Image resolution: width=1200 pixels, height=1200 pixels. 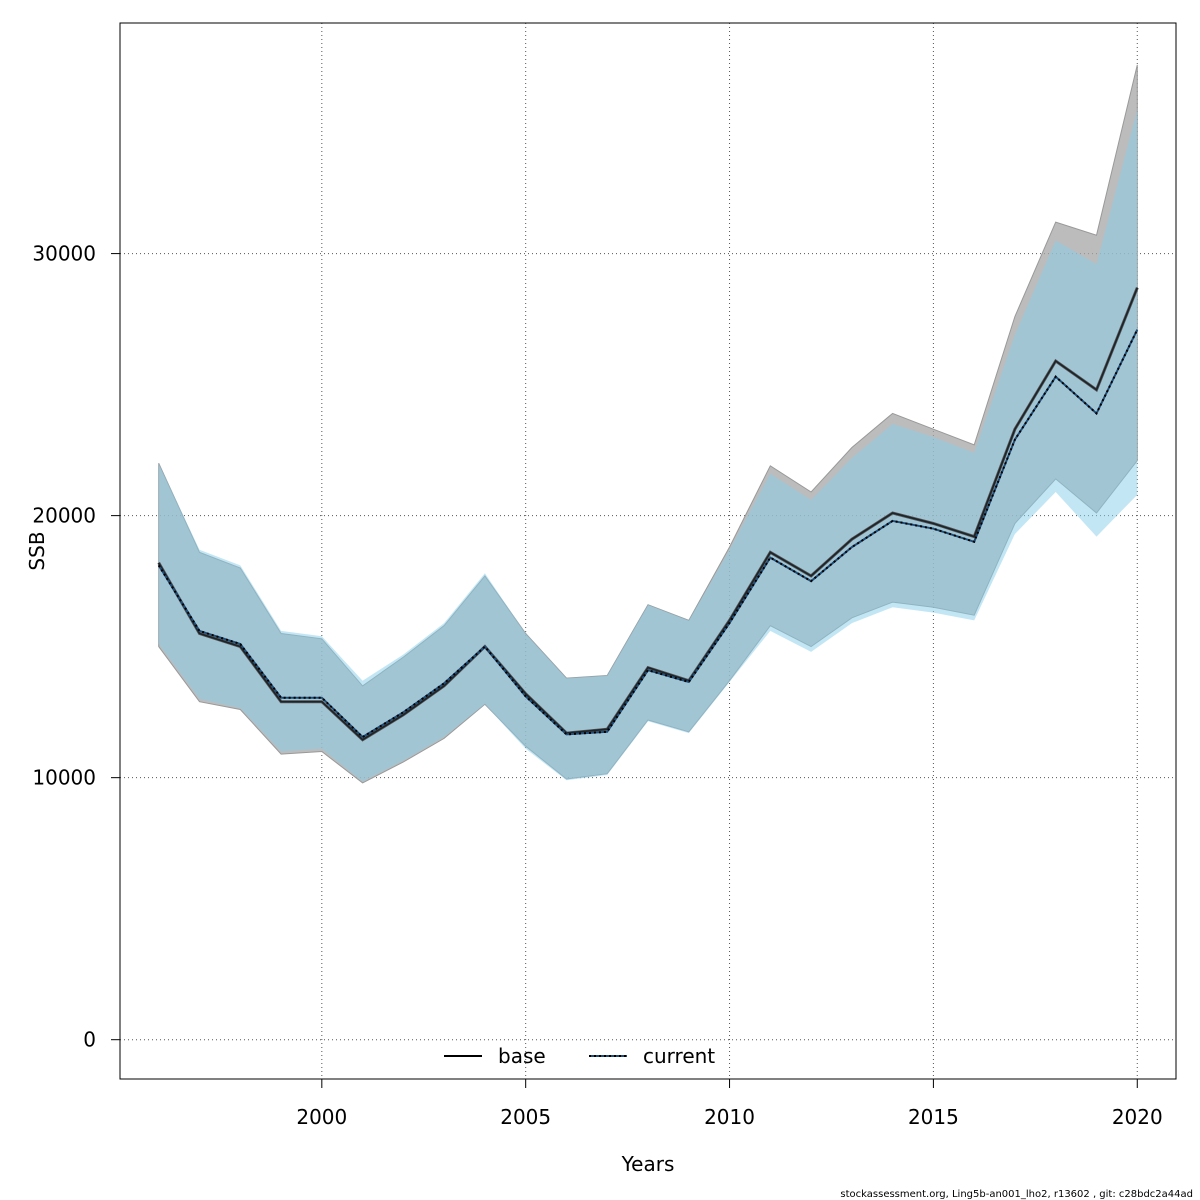 I want to click on x-tick-label: 2010, so click(x=729, y=1117).